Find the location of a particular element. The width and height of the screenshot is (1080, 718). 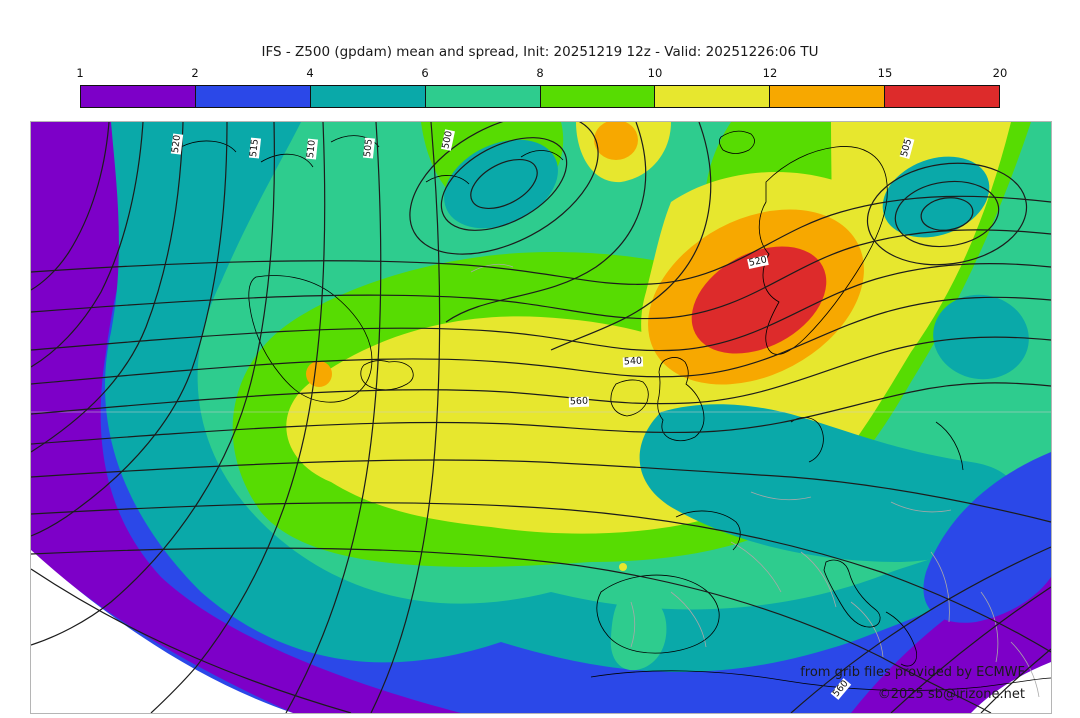

colorbar-tick: 6 is located at coordinates (425, 73).